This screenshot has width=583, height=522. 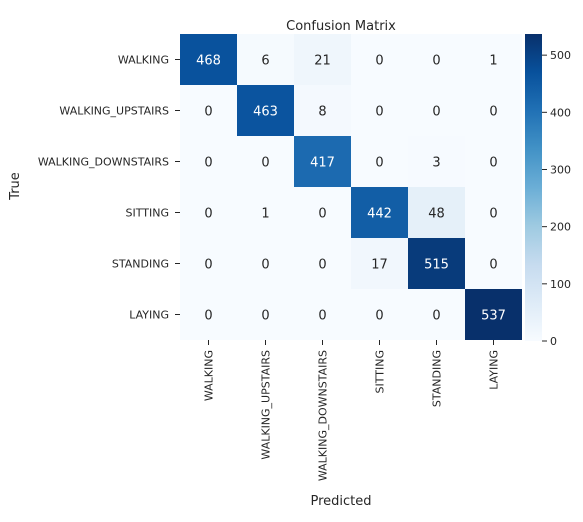 I want to click on x-axis-label: Predicted, so click(x=340, y=501).